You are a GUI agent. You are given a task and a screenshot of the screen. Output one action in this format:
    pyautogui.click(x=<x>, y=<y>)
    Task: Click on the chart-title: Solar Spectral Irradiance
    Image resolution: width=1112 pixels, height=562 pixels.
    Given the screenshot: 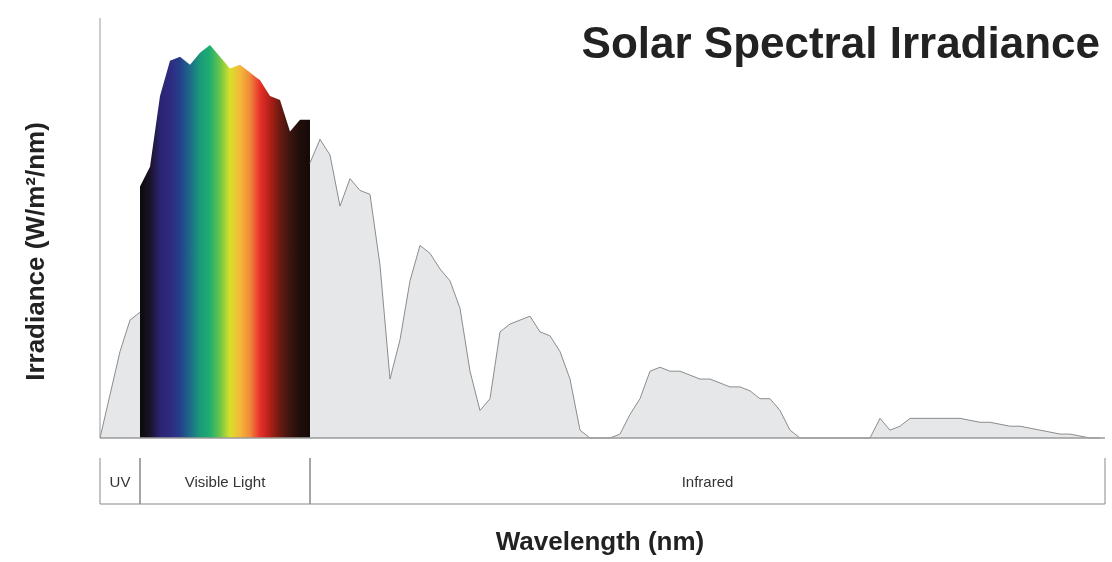 What is the action you would take?
    pyautogui.click(x=840, y=42)
    